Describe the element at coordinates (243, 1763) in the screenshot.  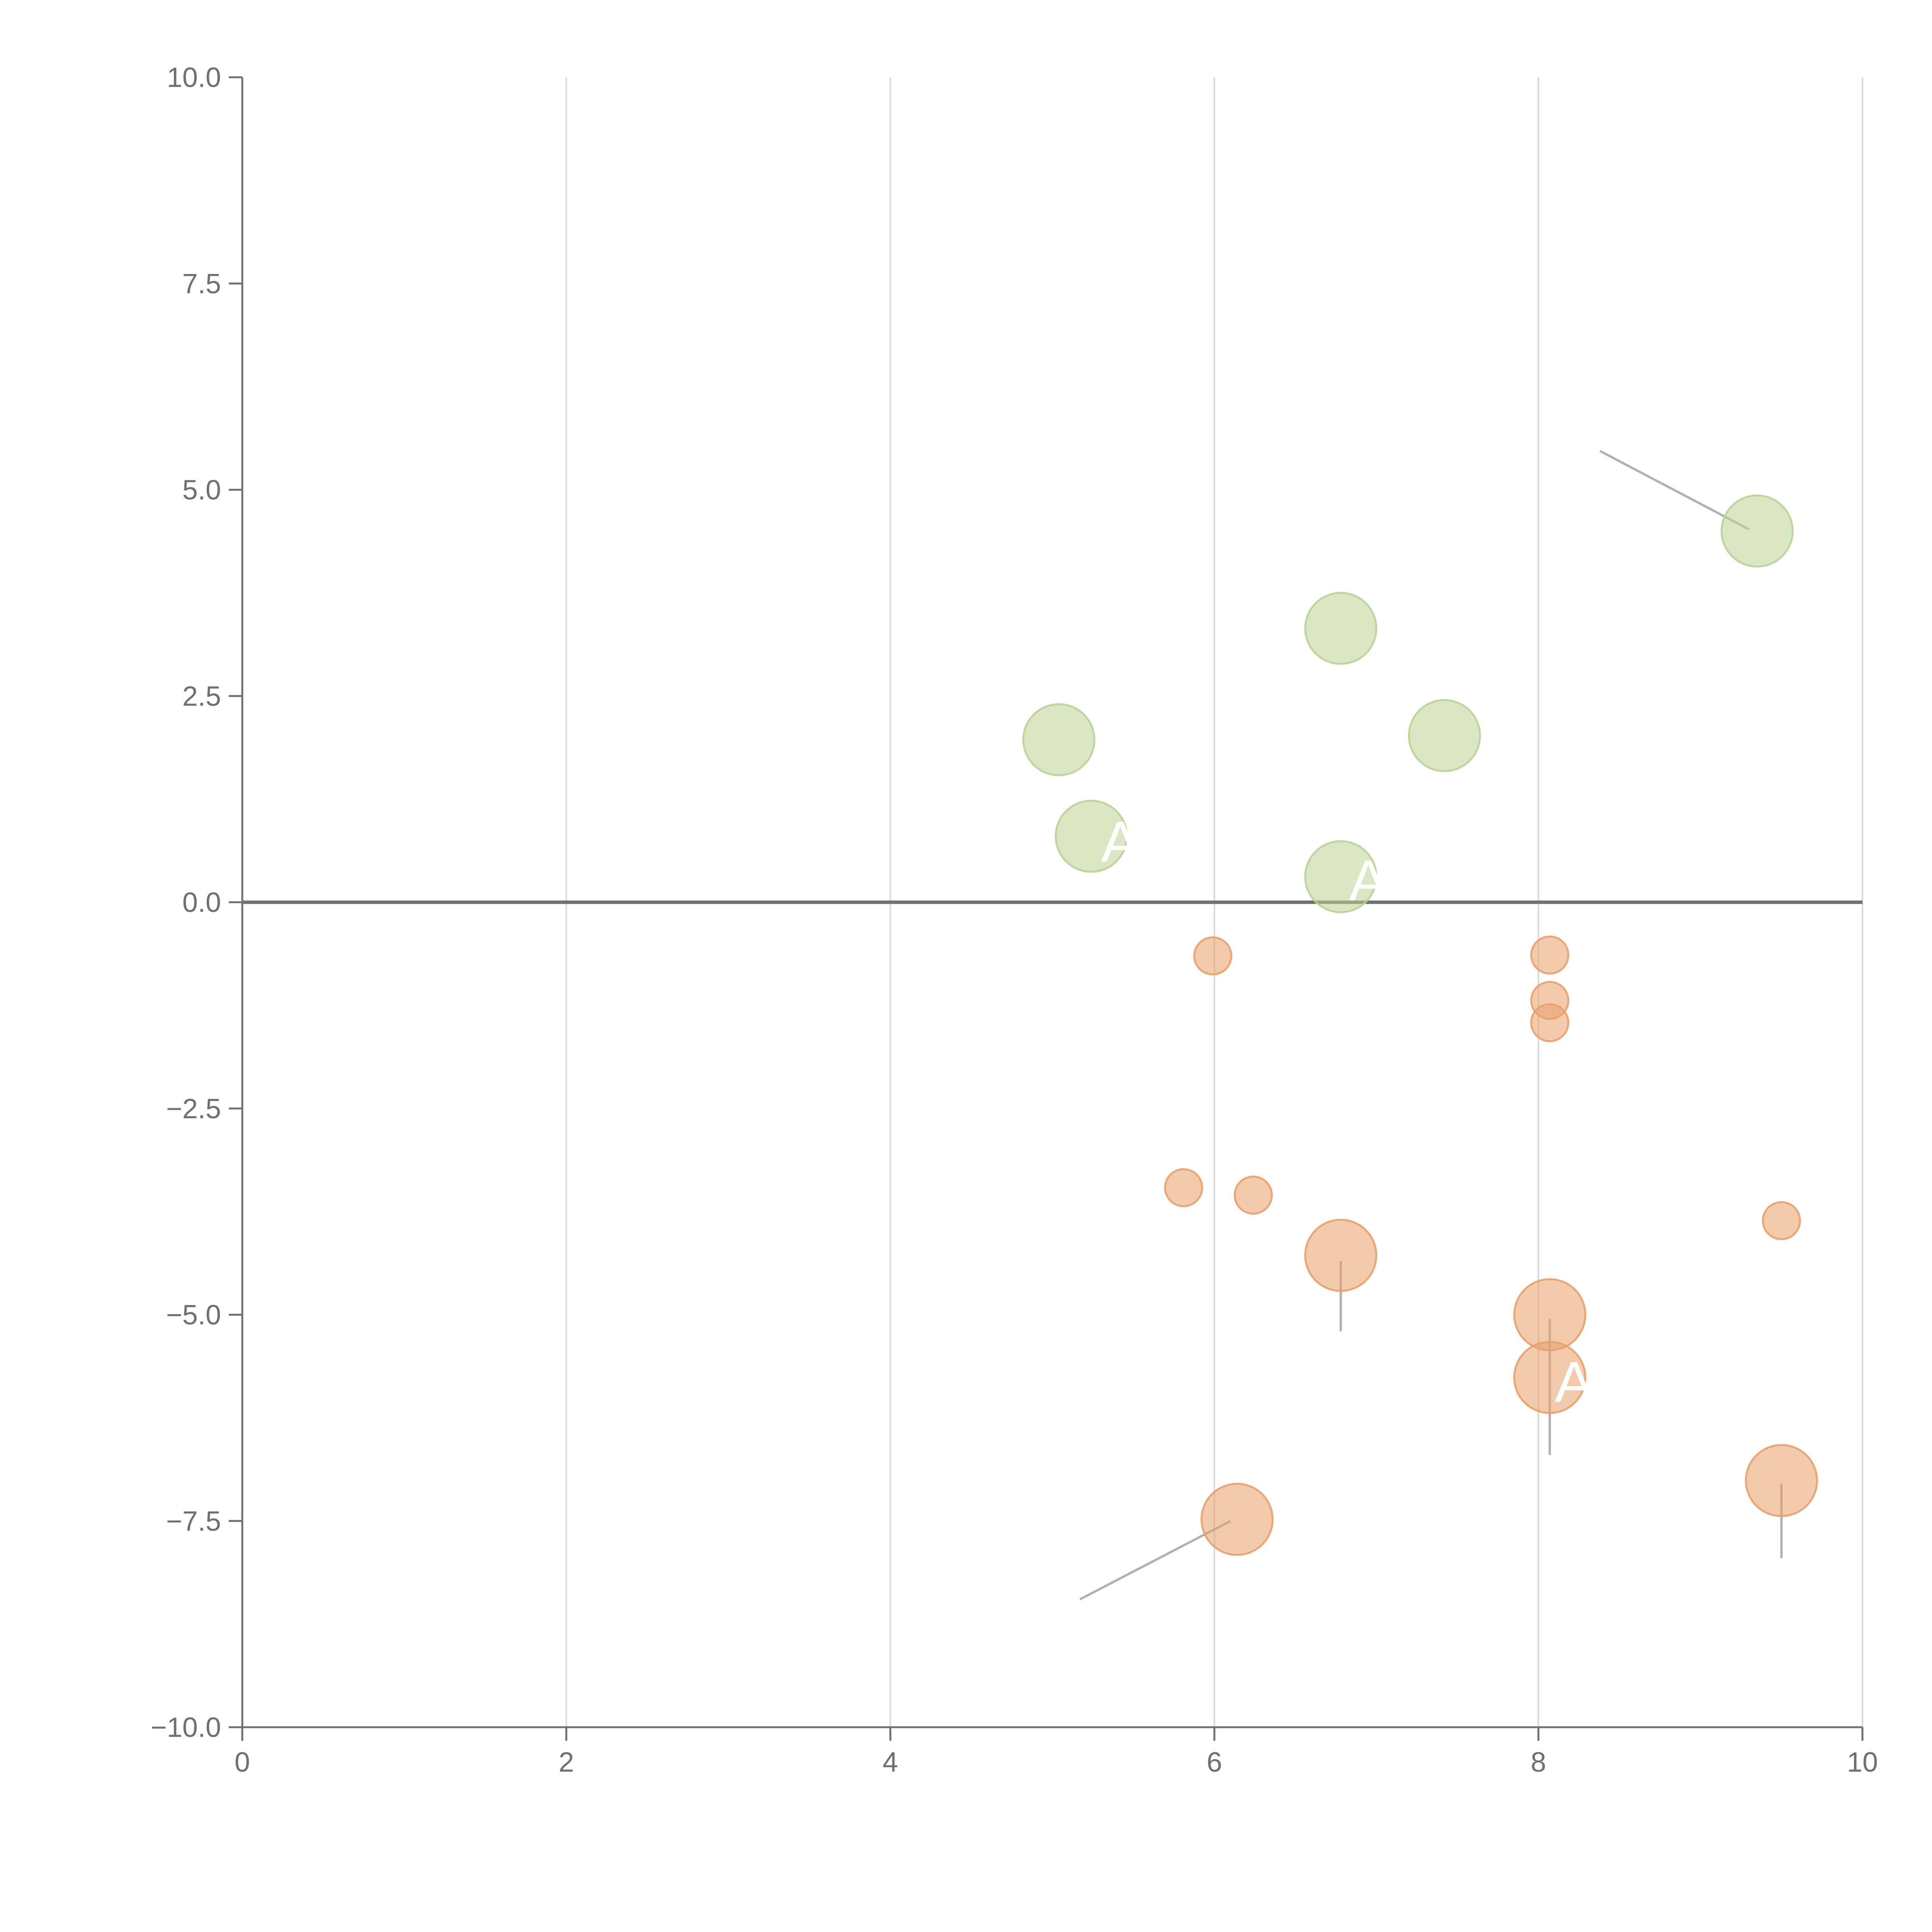
I see `x-tick-label: 0` at that location.